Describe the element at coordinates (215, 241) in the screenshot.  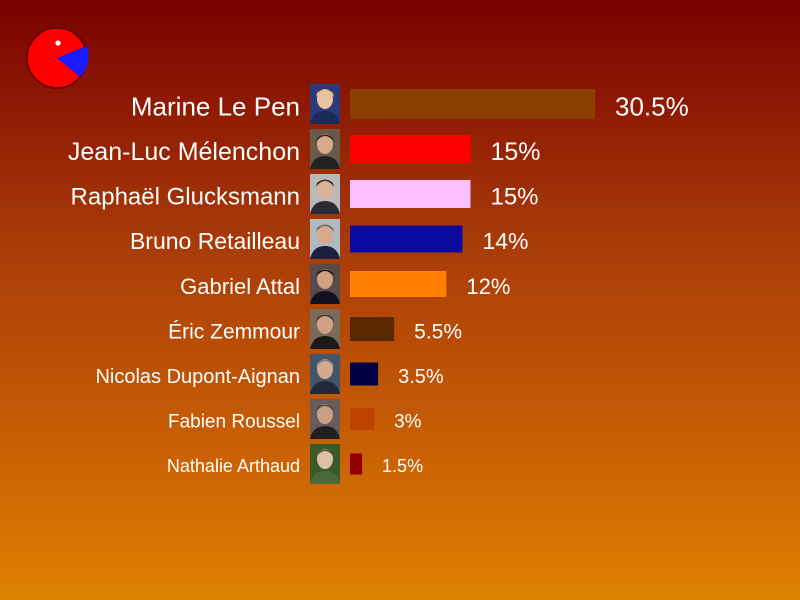
I see `candidate-name: Bruno Retailleau` at that location.